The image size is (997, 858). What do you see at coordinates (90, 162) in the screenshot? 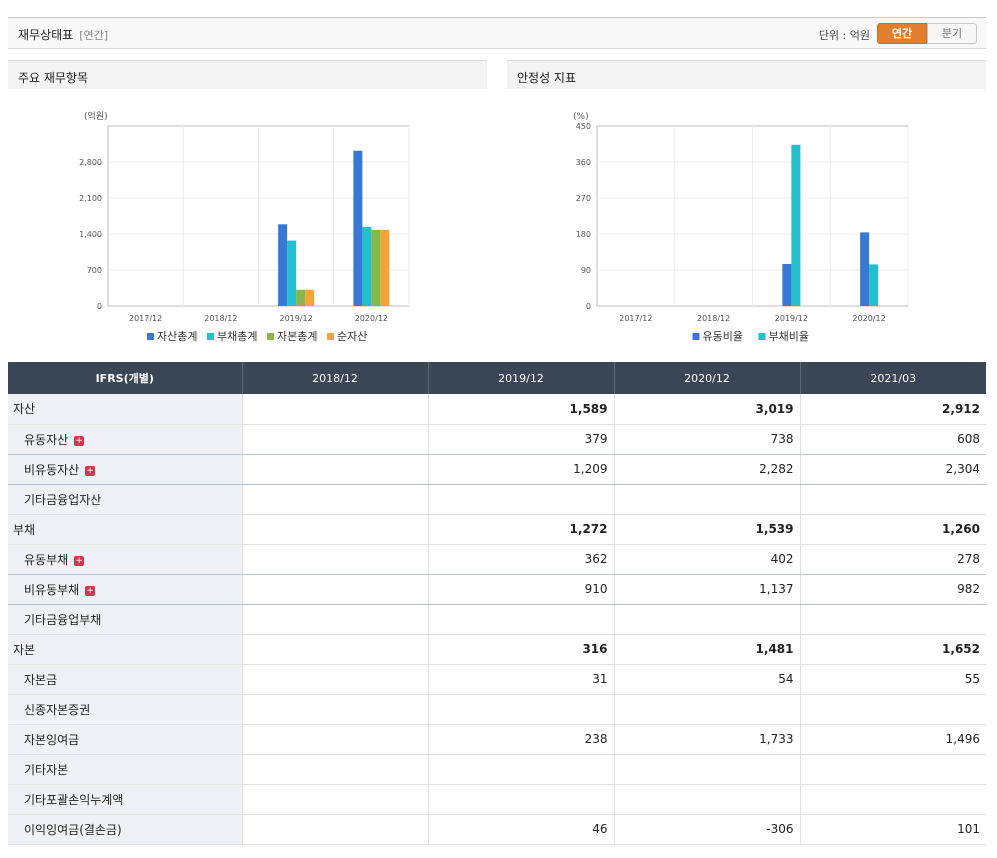
I see `y-tick-label: 2,800` at bounding box center [90, 162].